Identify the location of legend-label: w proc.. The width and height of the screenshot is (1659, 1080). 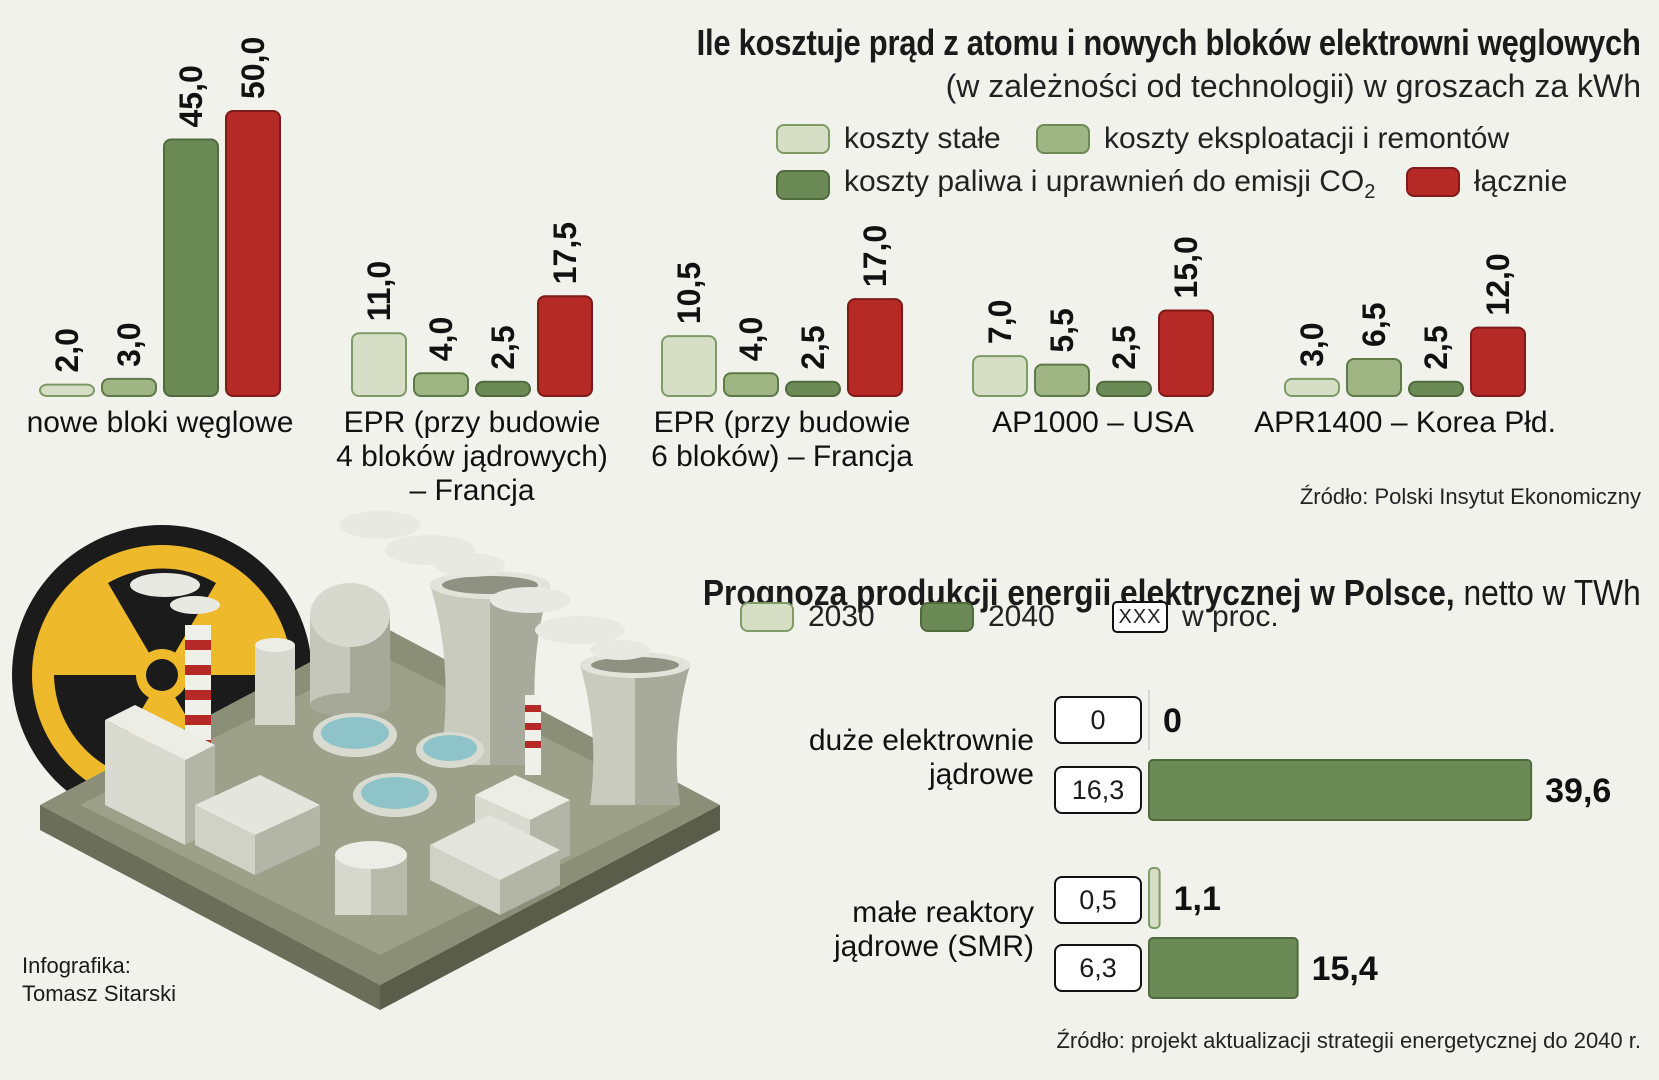
(1230, 616).